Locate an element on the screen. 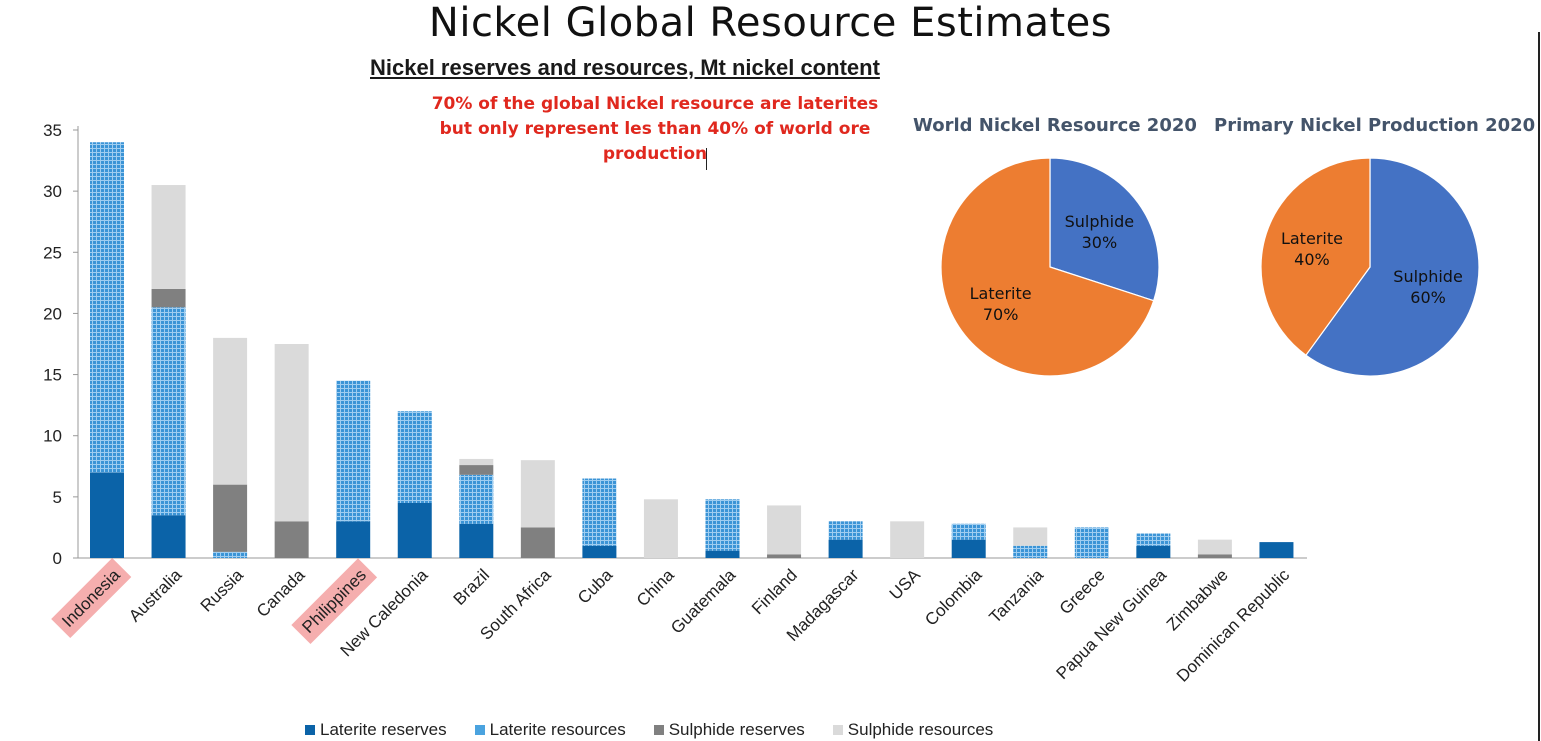 The image size is (1541, 741). x-tick-label: Tanzania is located at coordinates (1017, 596).